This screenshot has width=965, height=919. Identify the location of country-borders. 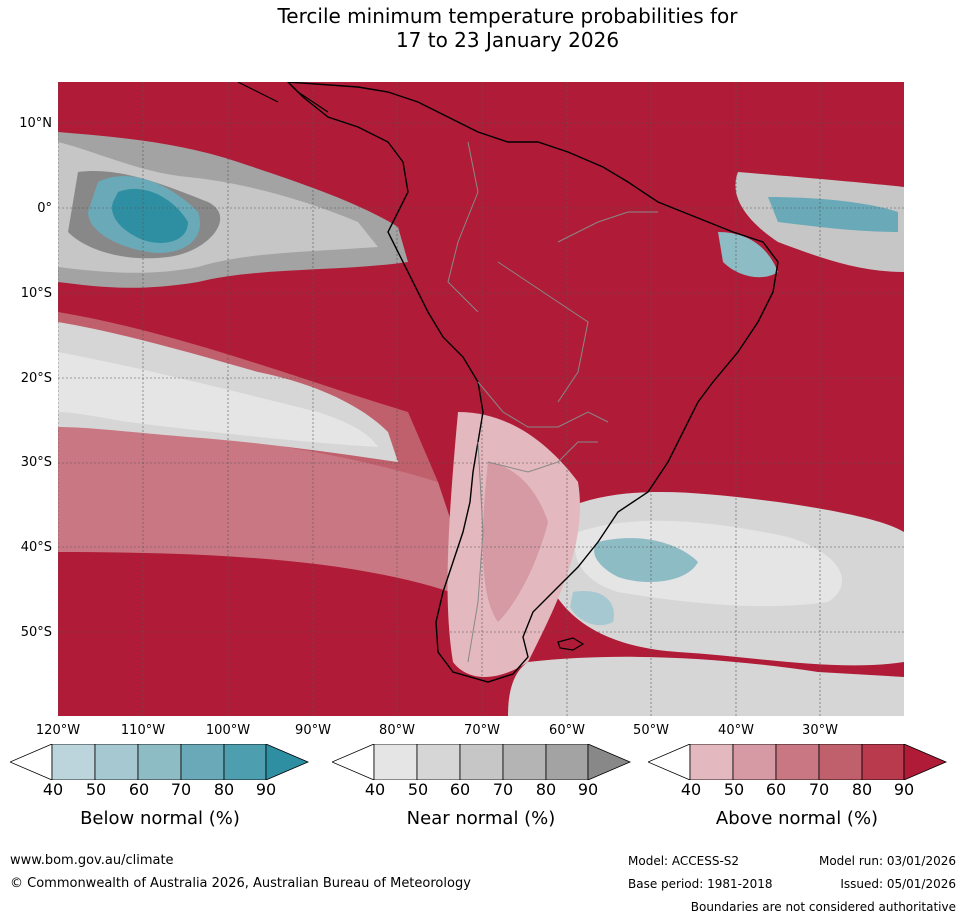
(552, 402).